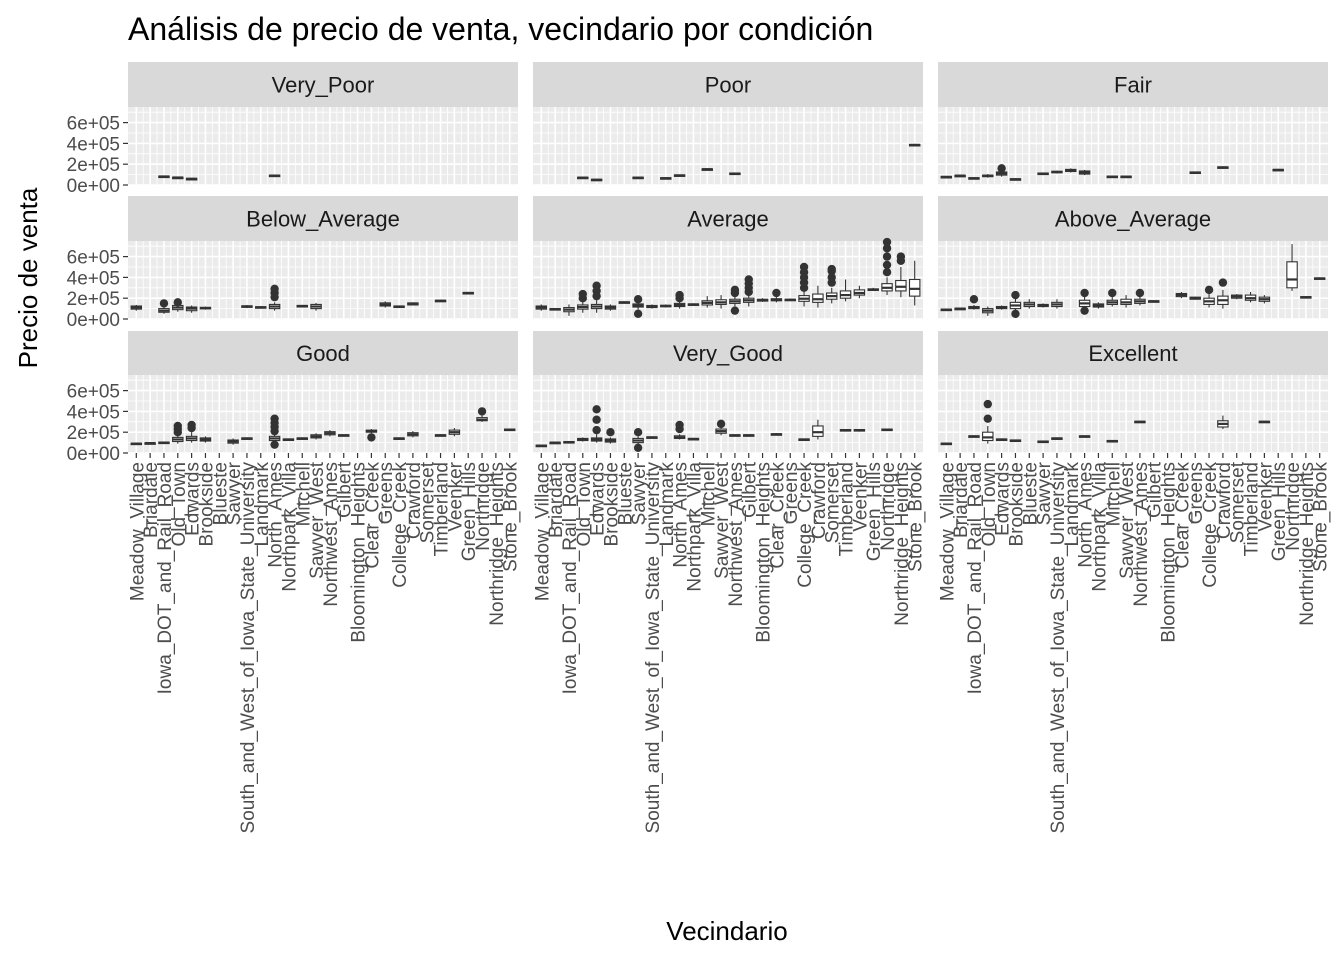  Describe the element at coordinates (1072, 504) in the screenshot. I see `x-tick-label: Landmark` at that location.